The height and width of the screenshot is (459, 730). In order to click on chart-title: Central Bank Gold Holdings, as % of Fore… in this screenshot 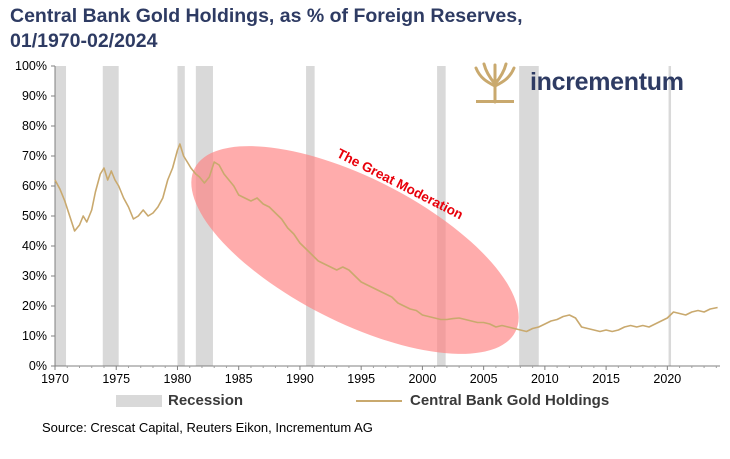, I will do `click(360, 29)`.